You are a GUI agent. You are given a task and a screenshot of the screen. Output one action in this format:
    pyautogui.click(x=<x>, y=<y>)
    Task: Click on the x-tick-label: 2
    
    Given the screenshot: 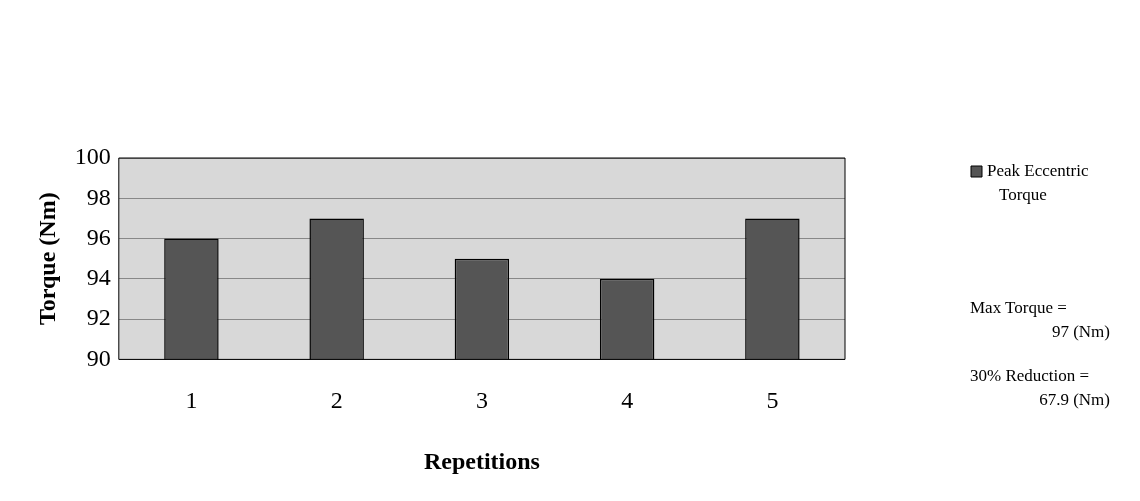 What is the action you would take?
    pyautogui.click(x=336, y=400)
    